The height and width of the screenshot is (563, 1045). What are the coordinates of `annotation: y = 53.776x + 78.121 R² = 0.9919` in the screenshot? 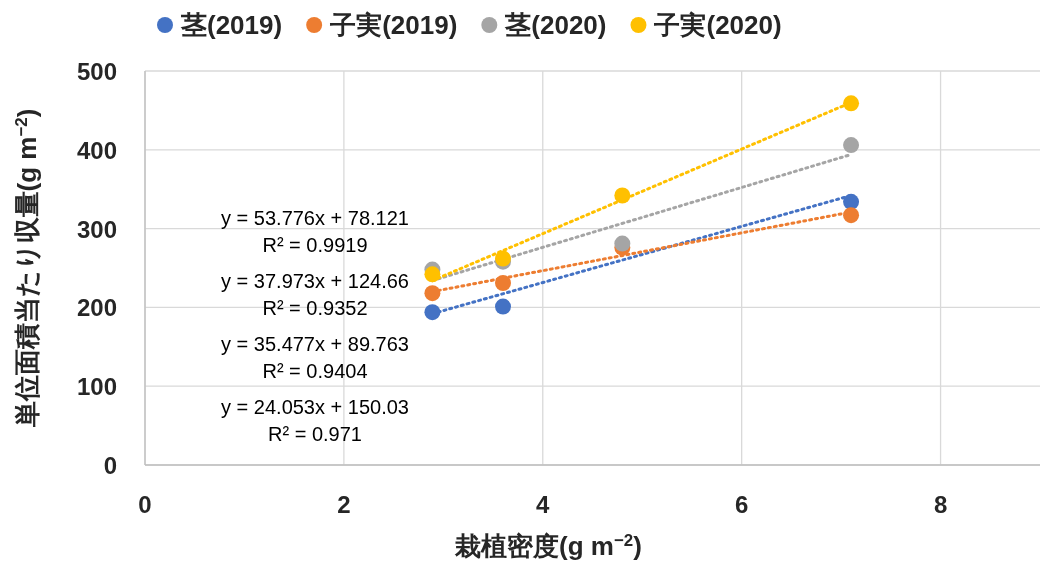 It's located at (315, 231).